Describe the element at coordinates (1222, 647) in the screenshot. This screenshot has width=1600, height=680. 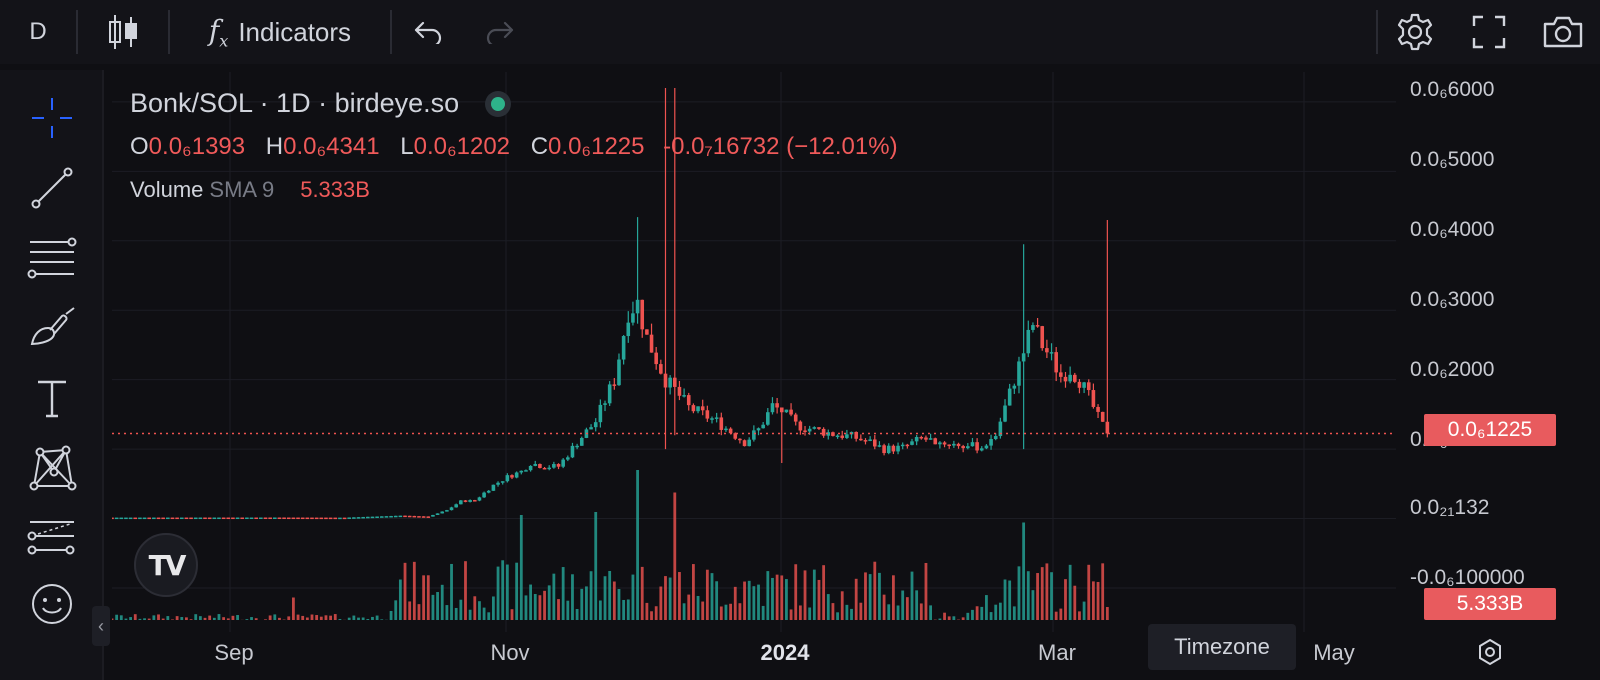
I see `timezone-button: Timezone` at that location.